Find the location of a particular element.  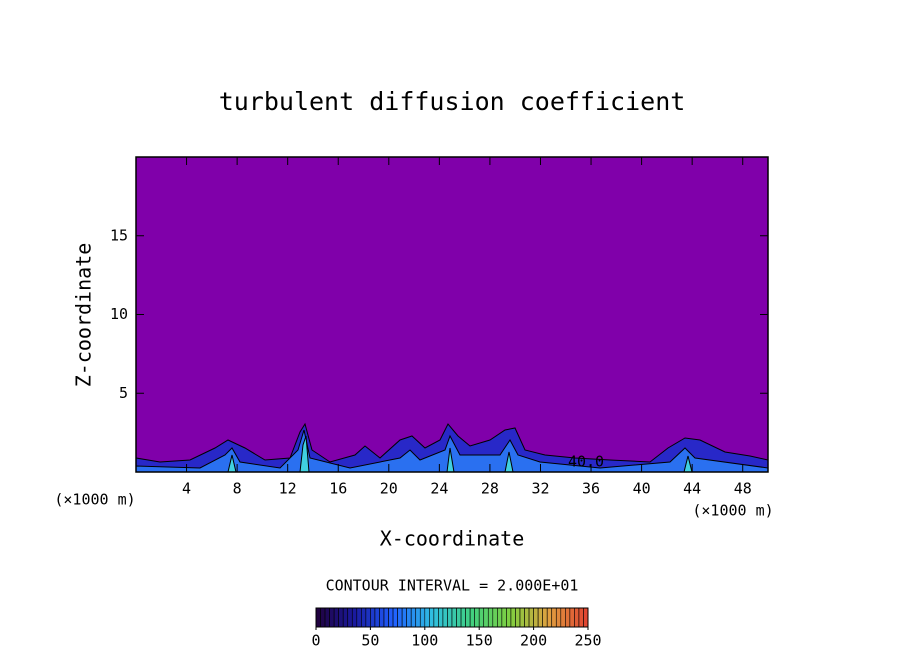

y-tick-label: 10 is located at coordinates (119, 314).